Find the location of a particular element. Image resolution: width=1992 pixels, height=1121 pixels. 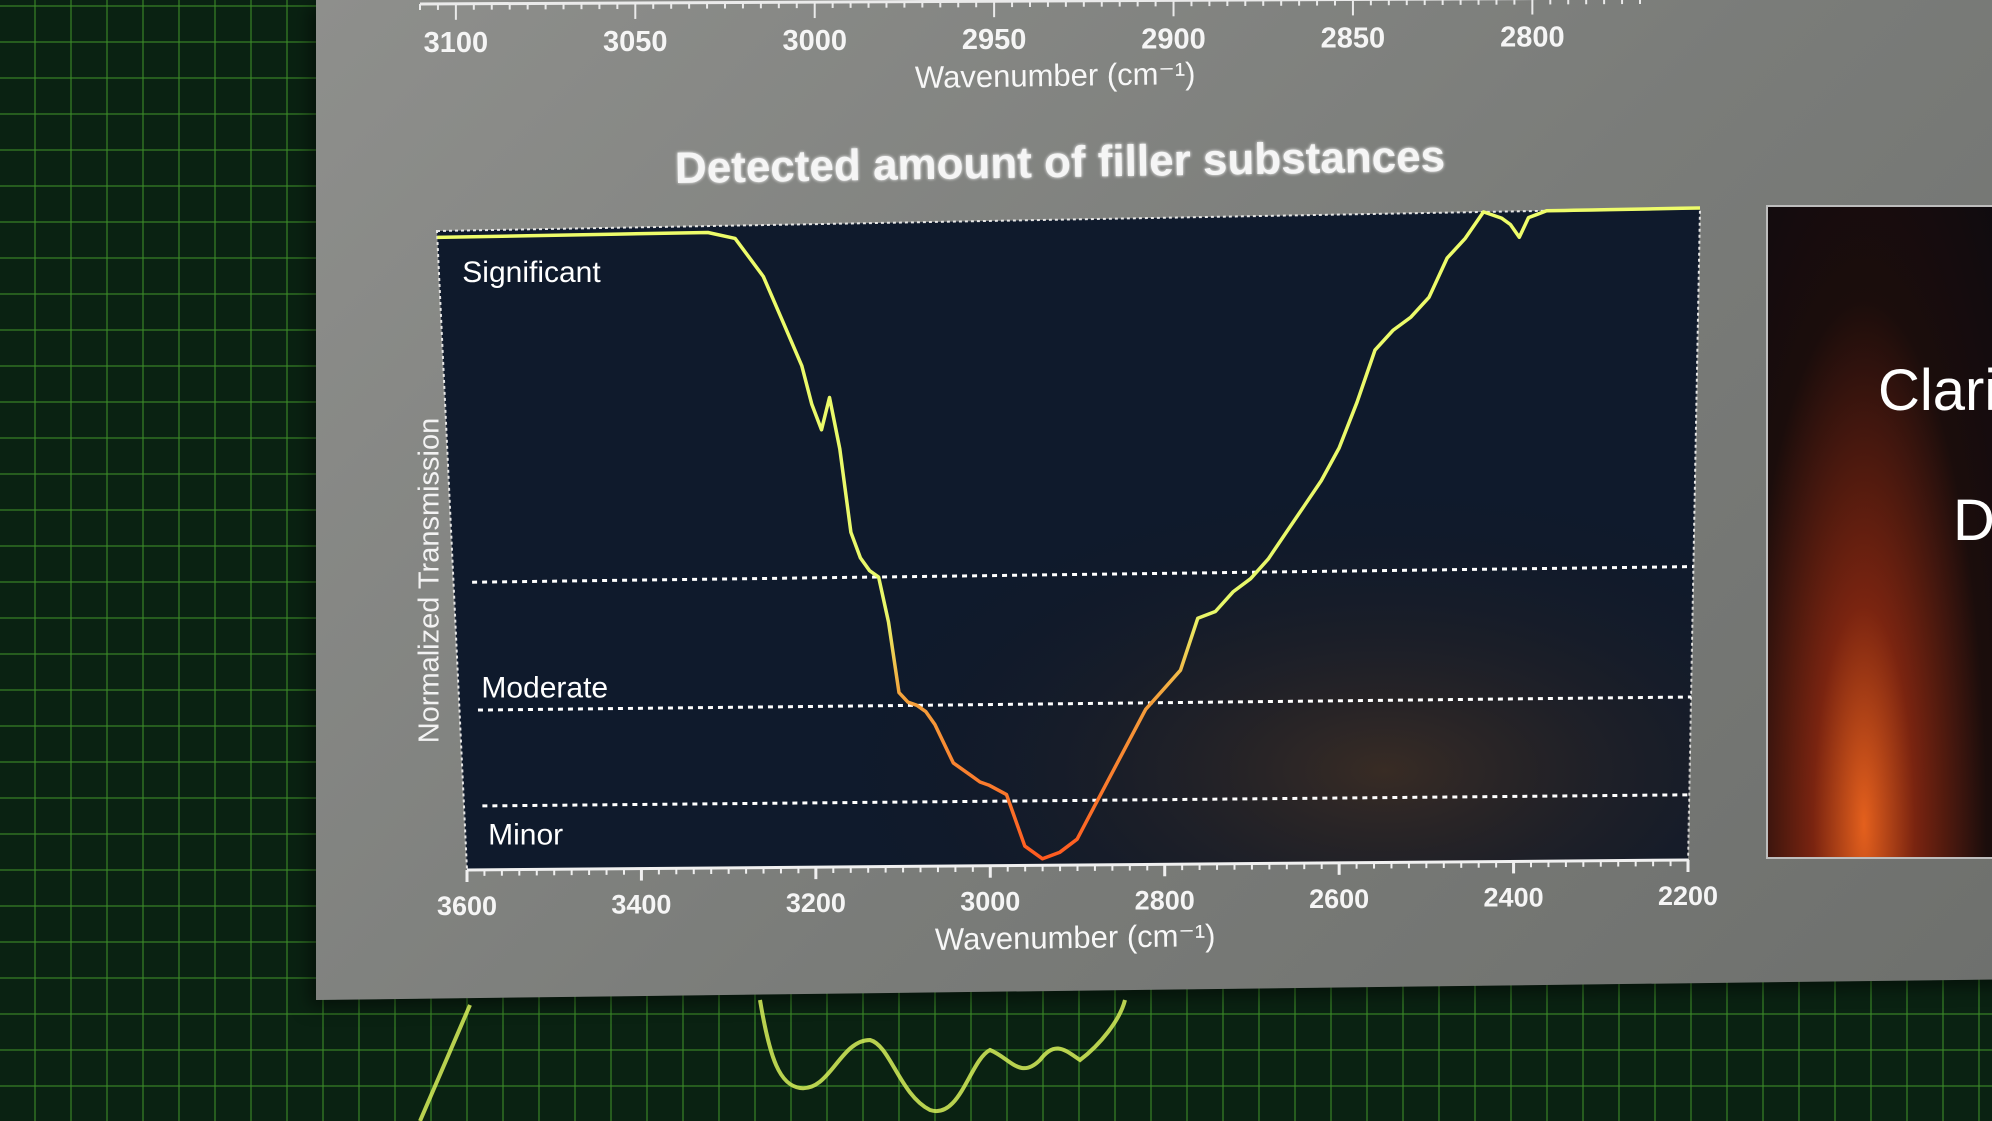

threshold-line-minor is located at coordinates (1086, 800).